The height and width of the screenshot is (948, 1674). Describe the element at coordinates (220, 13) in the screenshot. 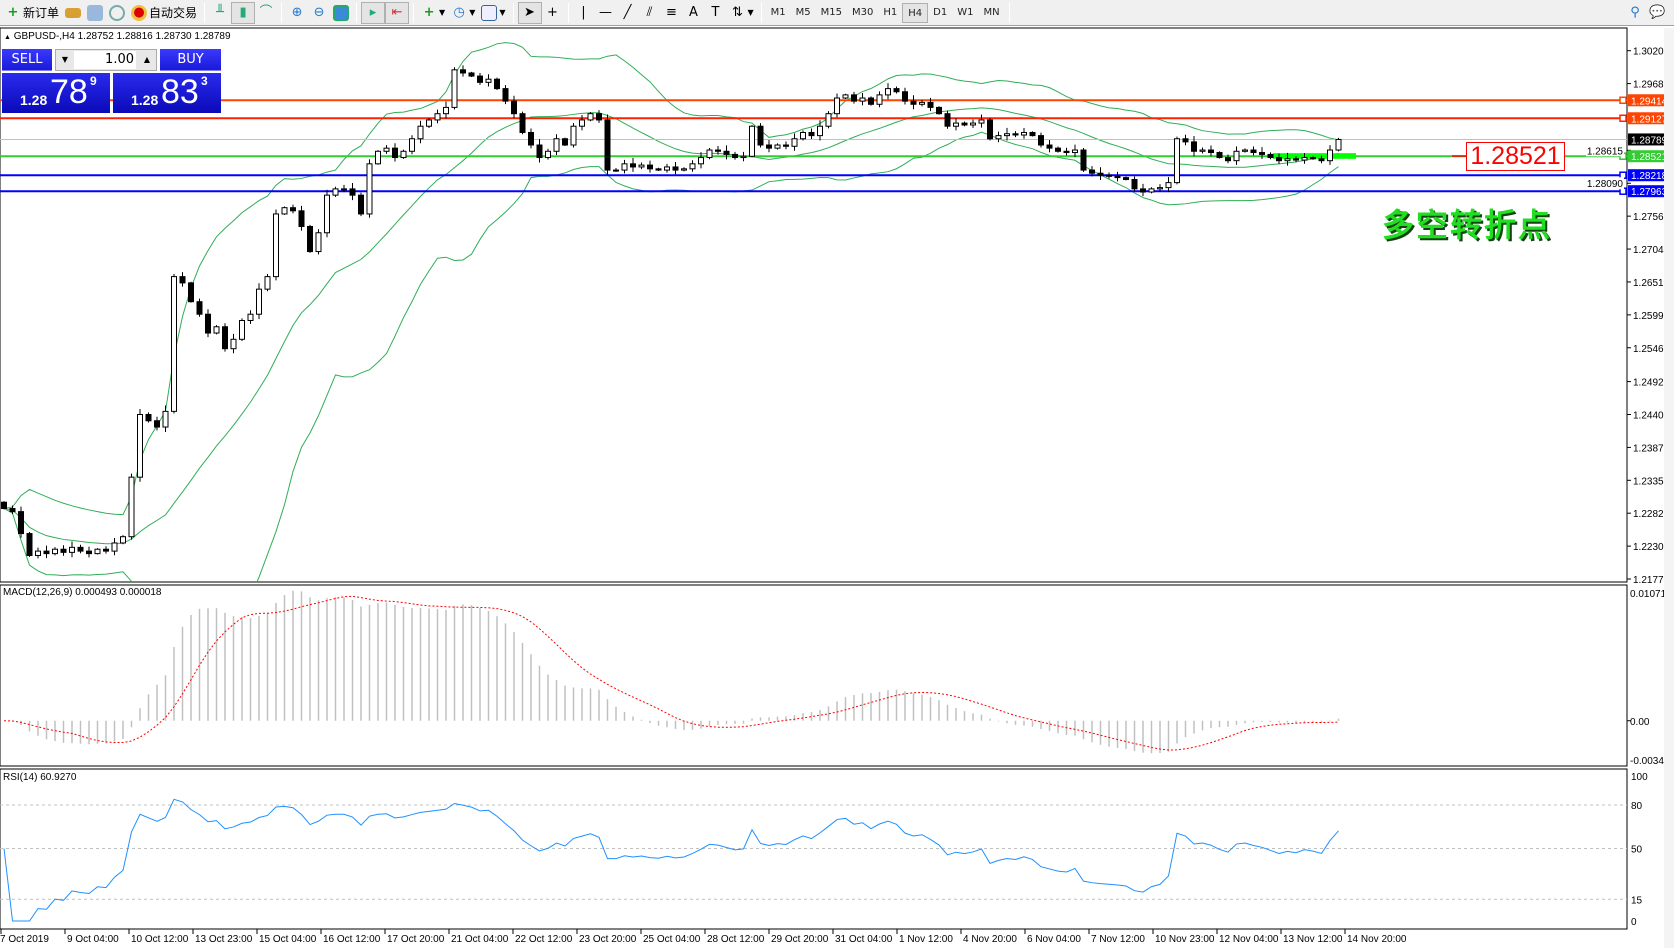

I see `bar-chart-button: ╨` at that location.